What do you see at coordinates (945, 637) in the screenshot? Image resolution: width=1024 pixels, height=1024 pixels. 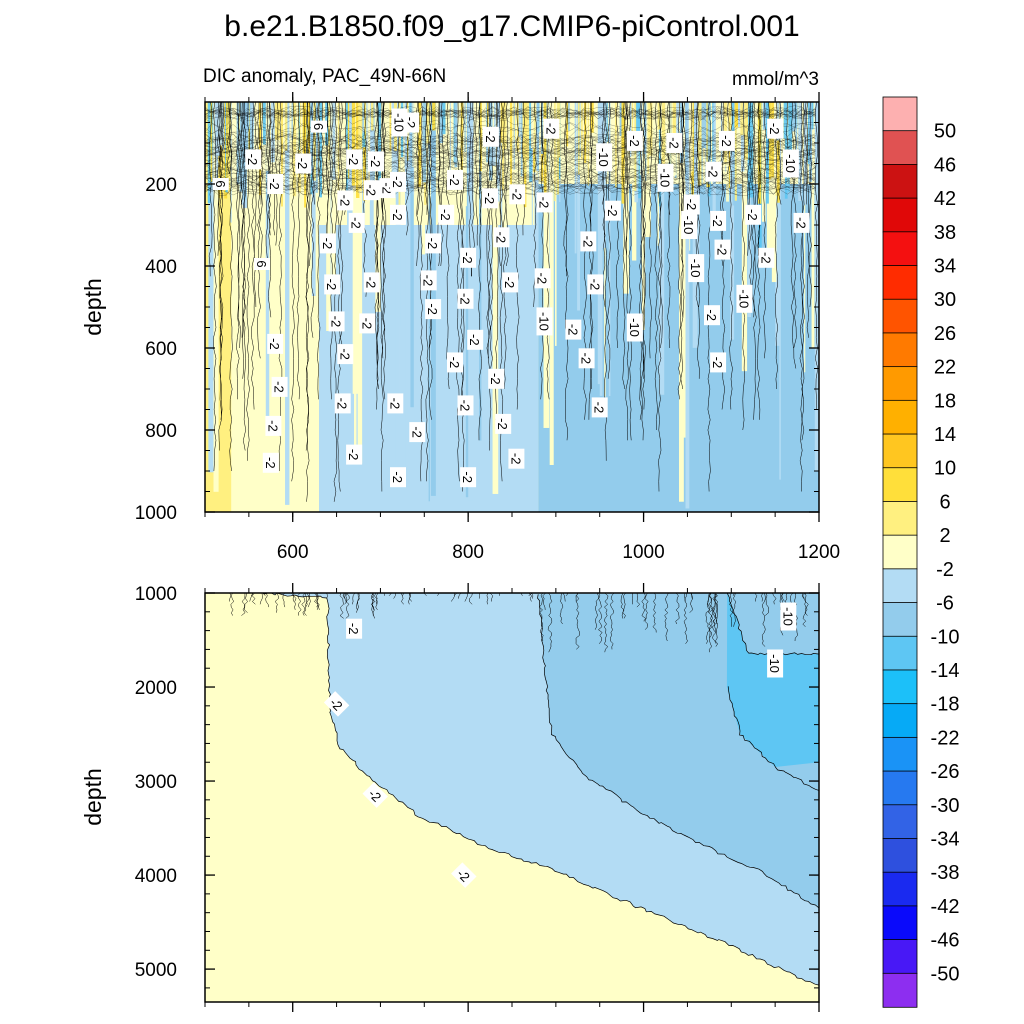 I see `colorbar-label: -10` at bounding box center [945, 637].